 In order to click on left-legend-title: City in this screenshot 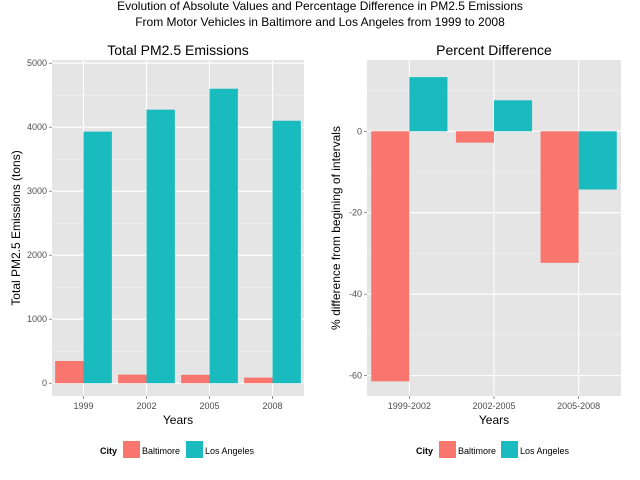, I will do `click(108, 451)`.